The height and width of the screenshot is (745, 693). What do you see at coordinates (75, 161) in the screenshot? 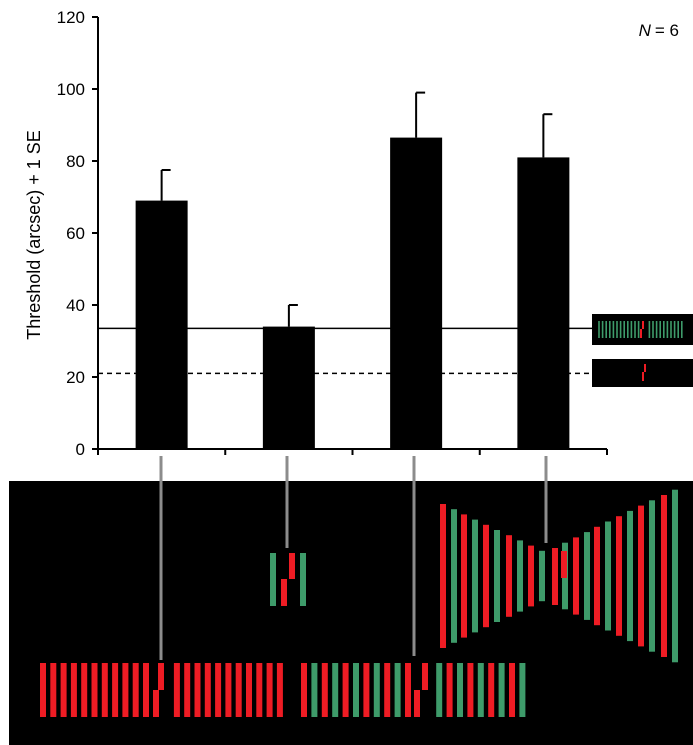
I see `y-tick-label: 80` at bounding box center [75, 161].